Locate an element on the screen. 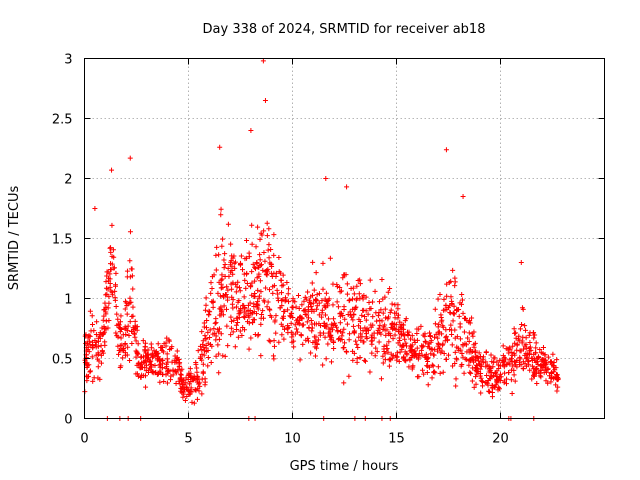  x-tick-label: 5 is located at coordinates (188, 439).